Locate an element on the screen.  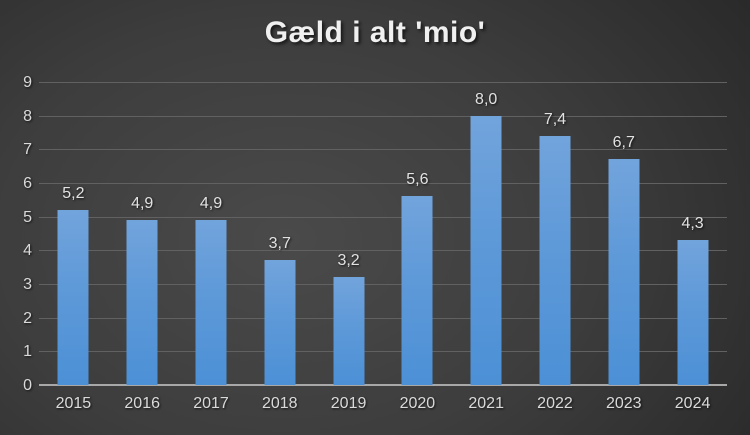
bar-2023 is located at coordinates (624, 272).